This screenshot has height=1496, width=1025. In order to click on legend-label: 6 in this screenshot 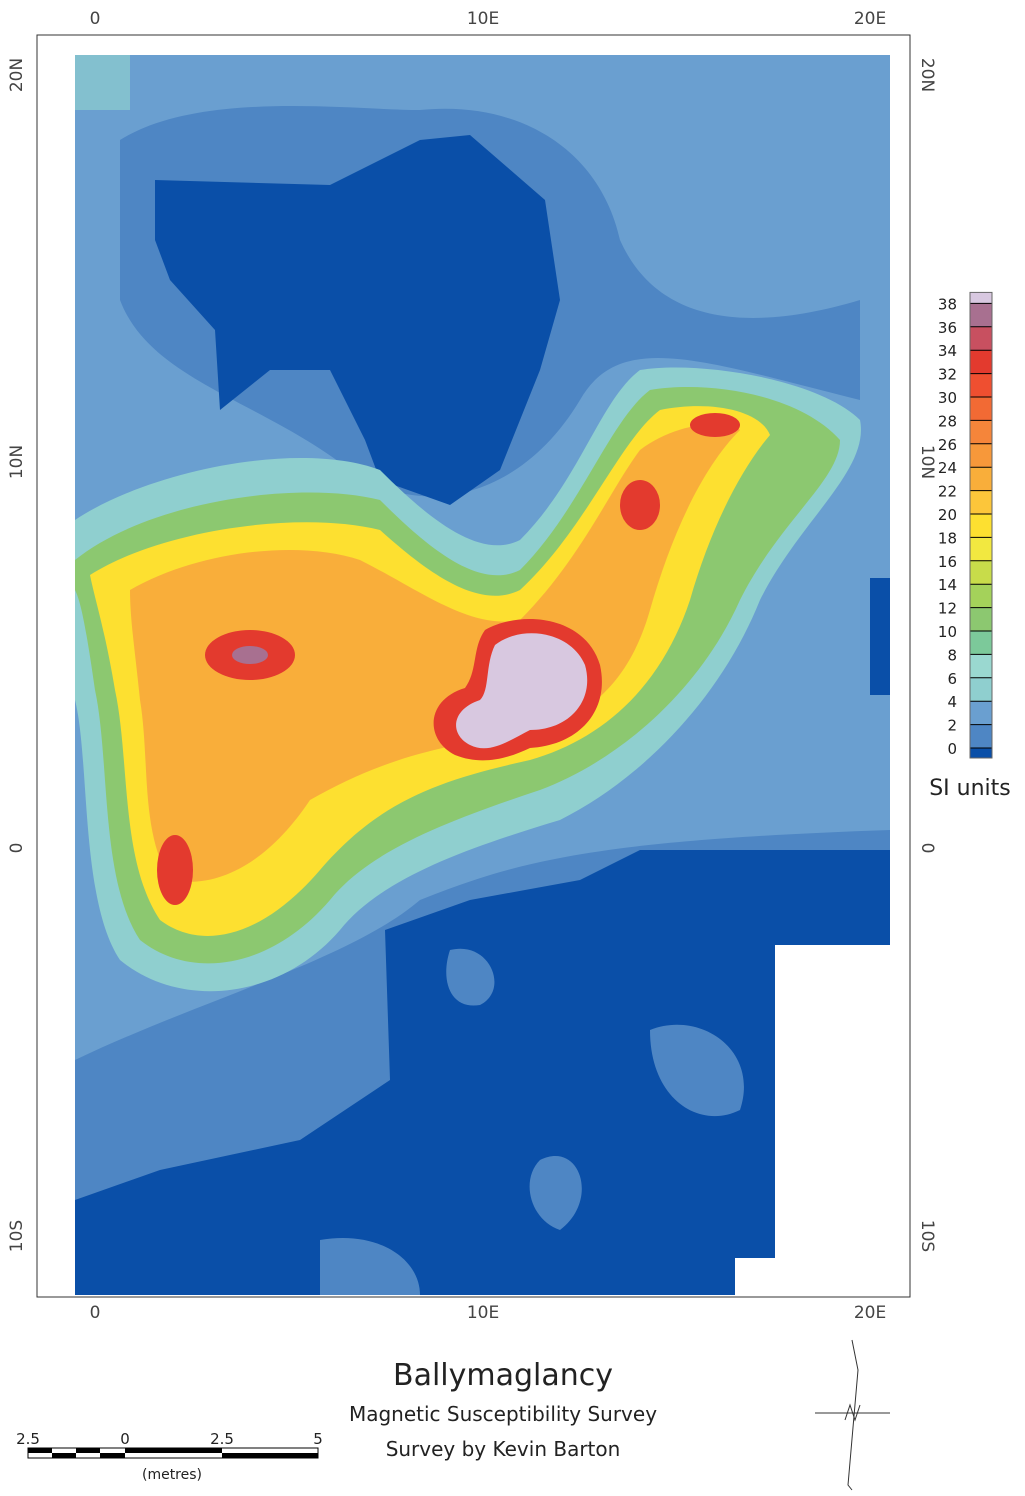, I will do `click(952, 679)`.